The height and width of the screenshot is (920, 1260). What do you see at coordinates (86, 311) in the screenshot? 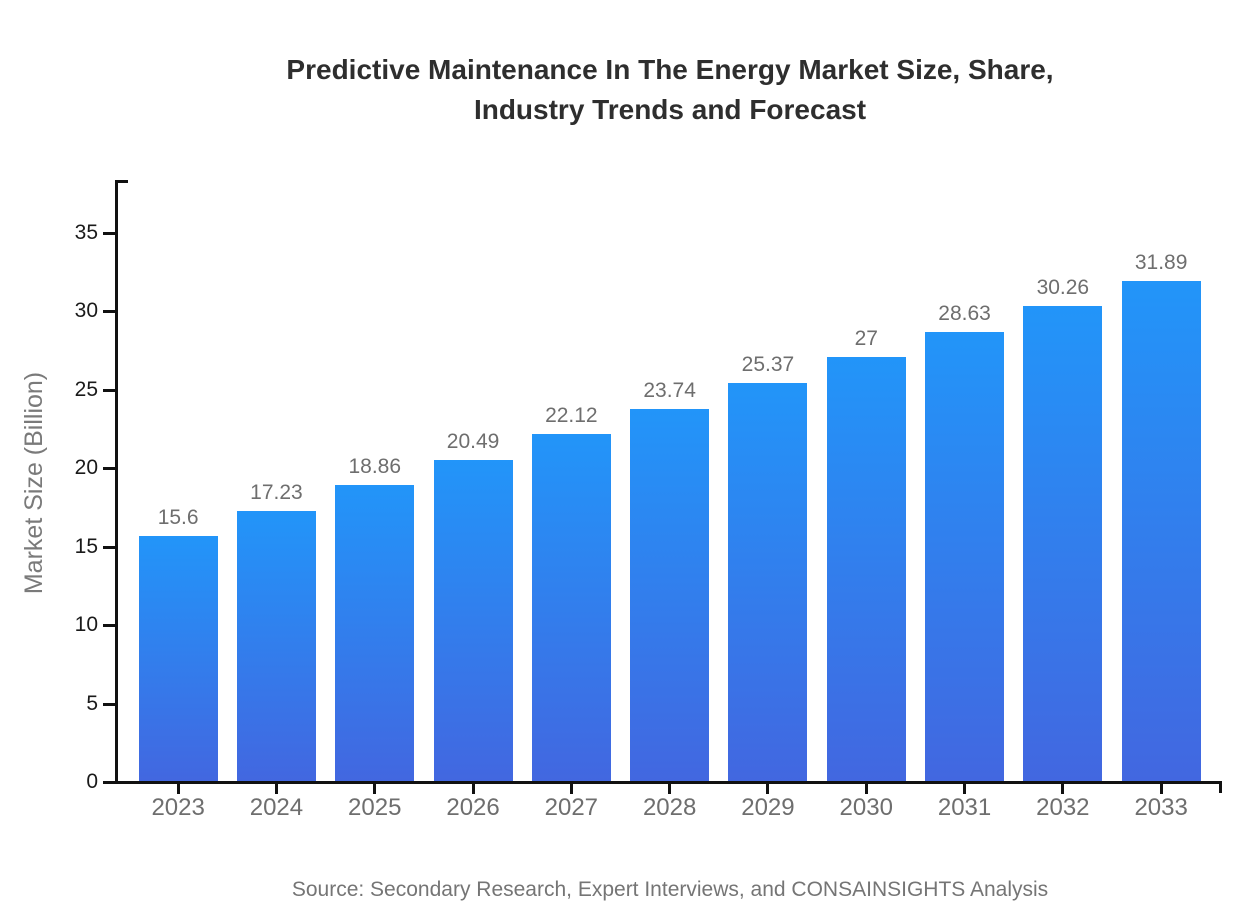
I see `y-tick-label: 30` at bounding box center [86, 311].